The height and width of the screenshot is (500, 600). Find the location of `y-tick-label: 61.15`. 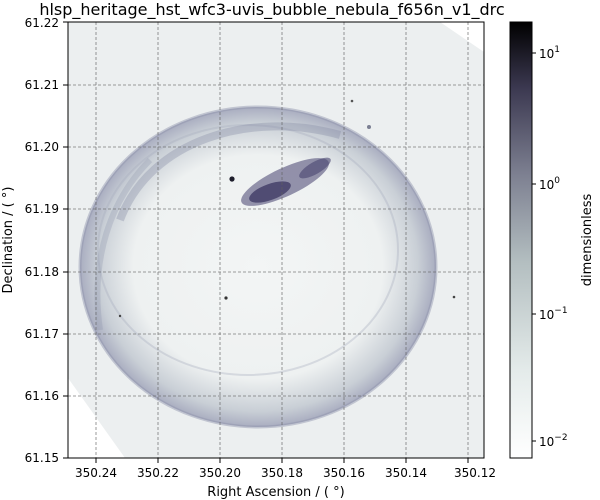

y-tick-label: 61.15 is located at coordinates (42, 458).